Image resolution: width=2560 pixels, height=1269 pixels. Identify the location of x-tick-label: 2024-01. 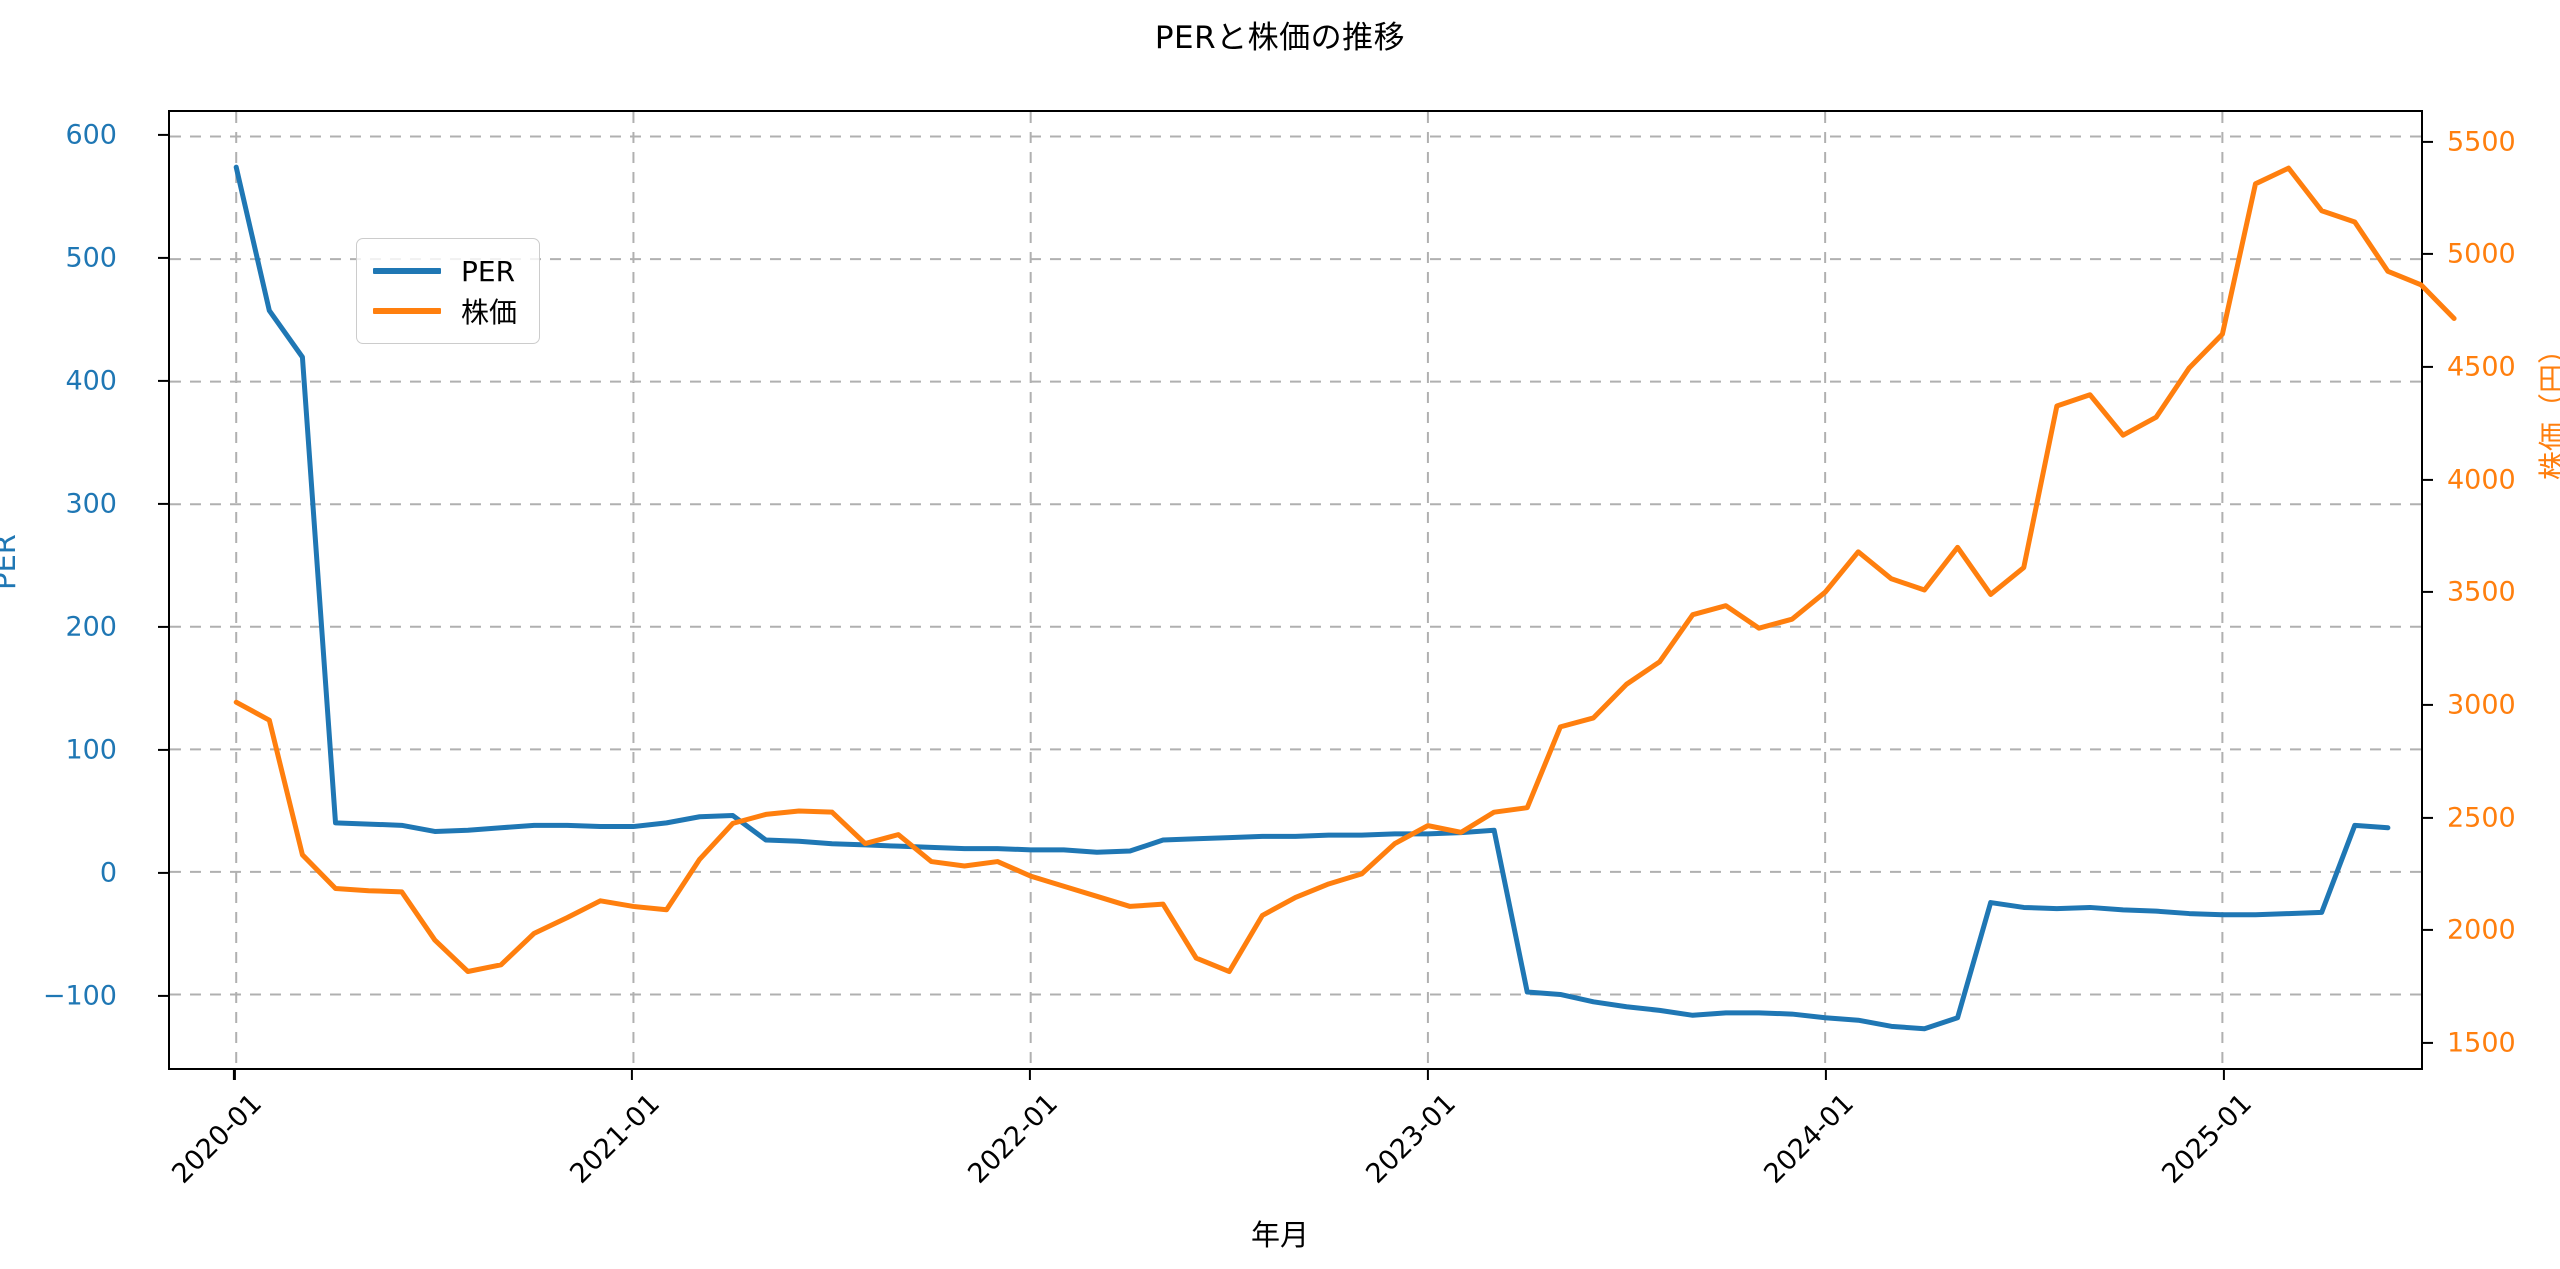
(1809, 1139).